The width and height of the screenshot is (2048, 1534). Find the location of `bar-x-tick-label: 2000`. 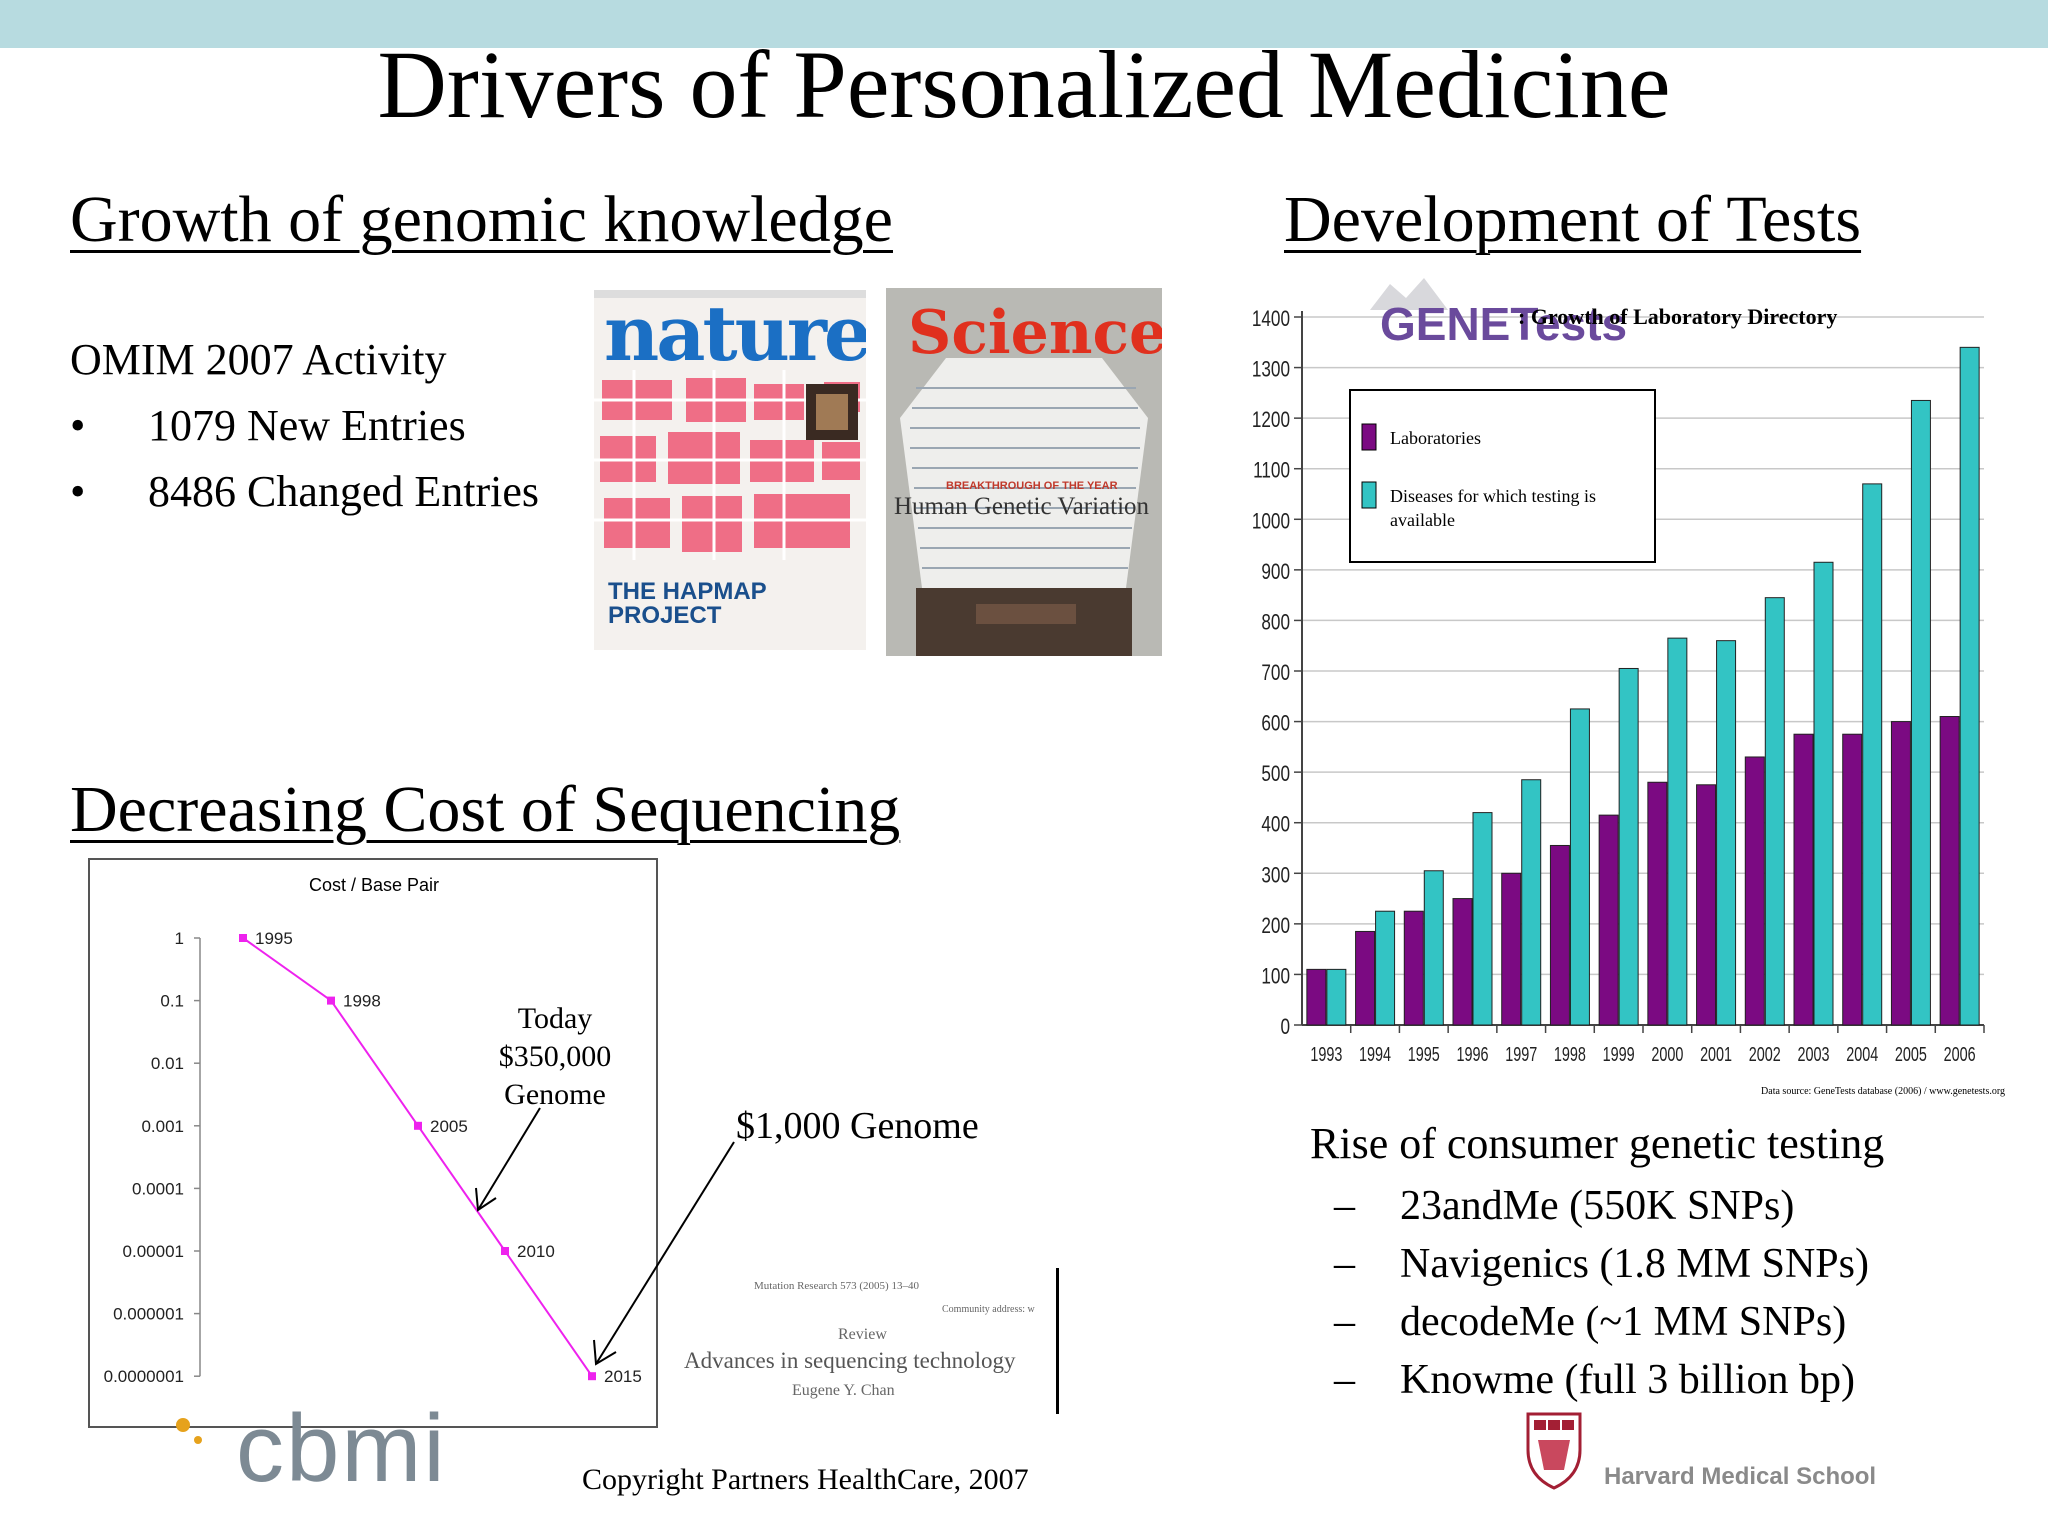

bar-x-tick-label: 2000 is located at coordinates (1667, 1054).